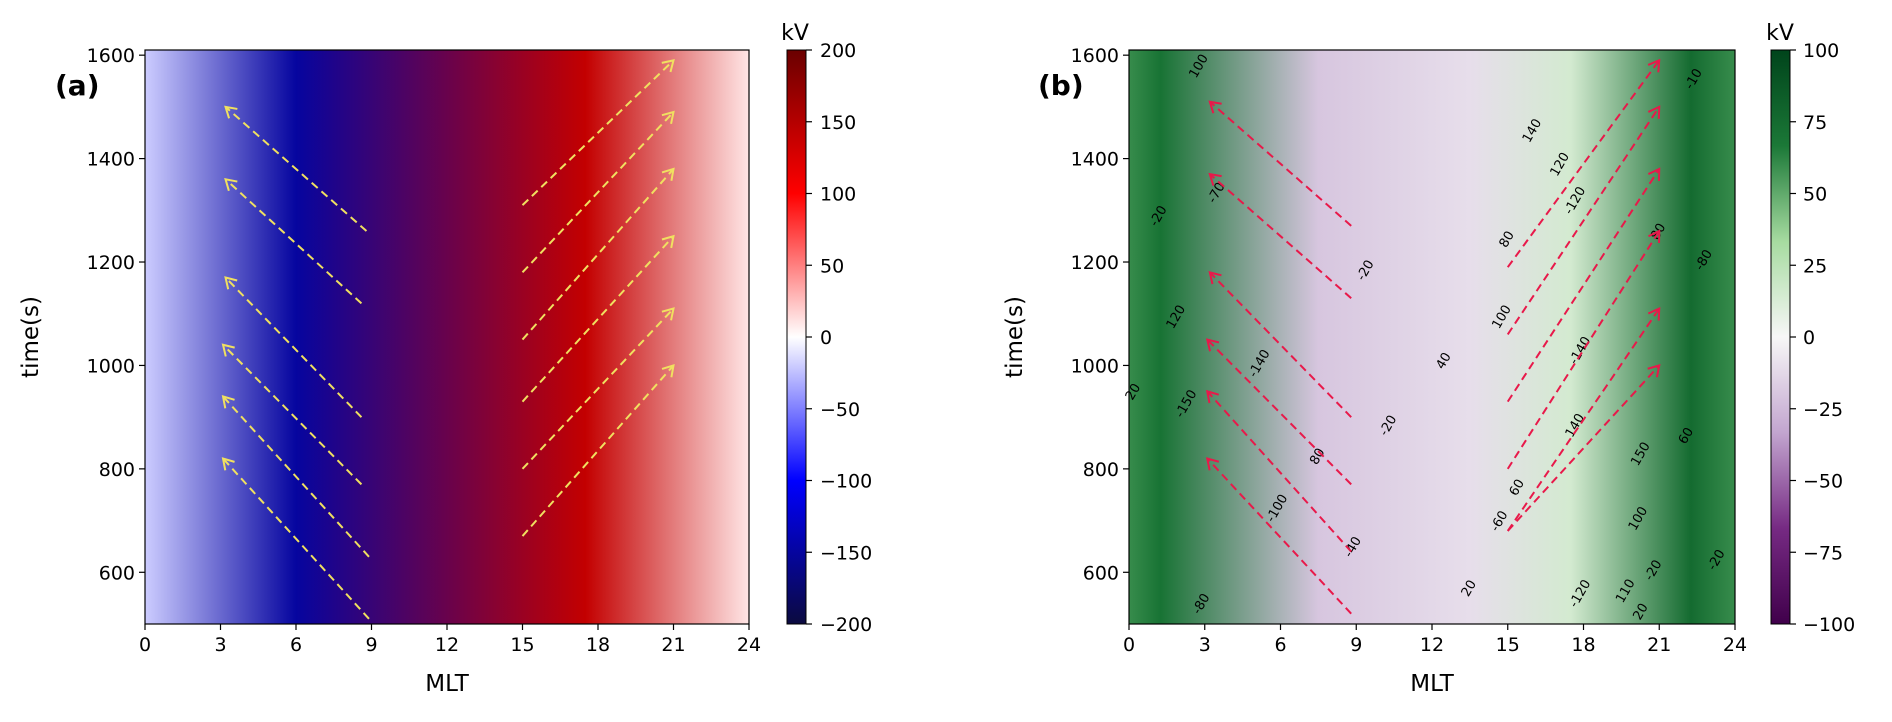 This screenshot has width=1892, height=722. I want to click on y-tick-label: 800, so click(117, 470).